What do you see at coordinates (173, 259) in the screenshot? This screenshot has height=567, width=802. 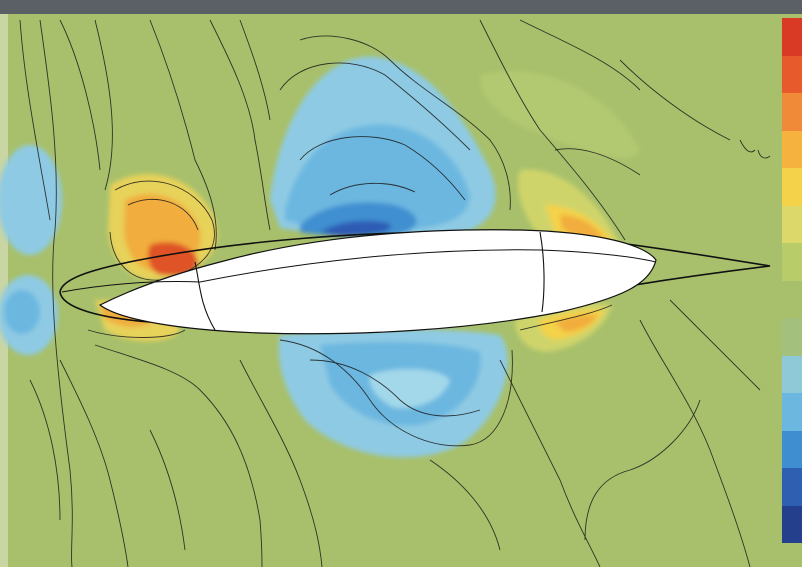 I see `upper-left-red-core` at bounding box center [173, 259].